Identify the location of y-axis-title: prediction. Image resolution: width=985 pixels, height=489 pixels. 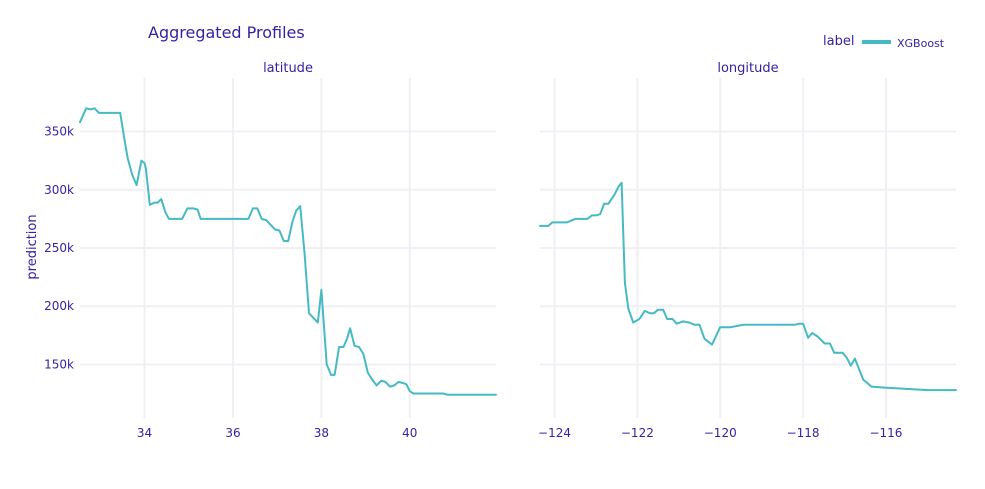
(32, 246).